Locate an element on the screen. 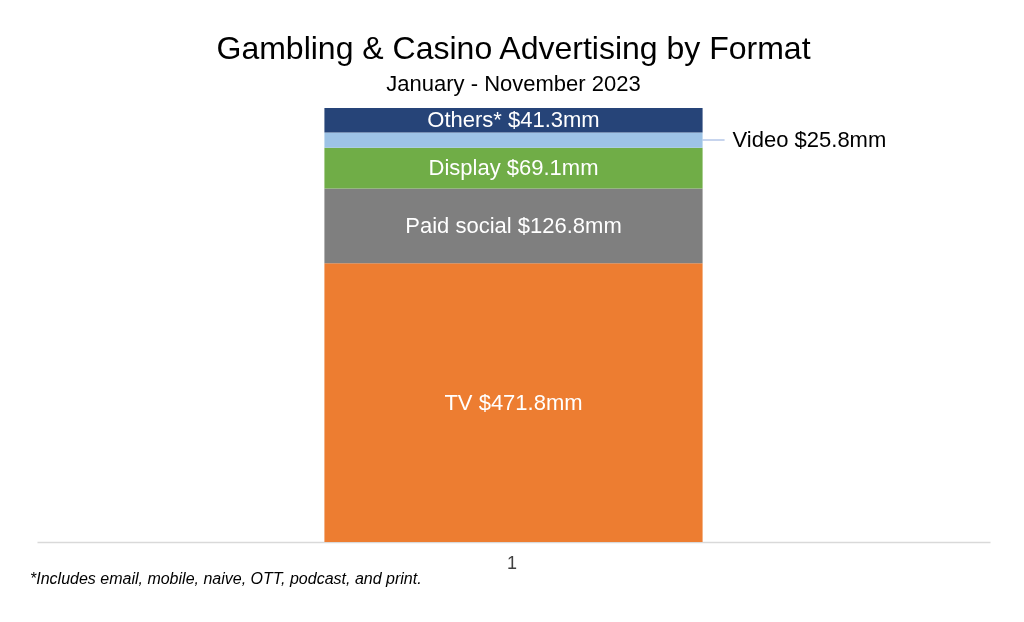 This screenshot has width=1024, height=622. text: *Includes email, mobile, naive, OTT, podcast, and print. is located at coordinates (226, 579).